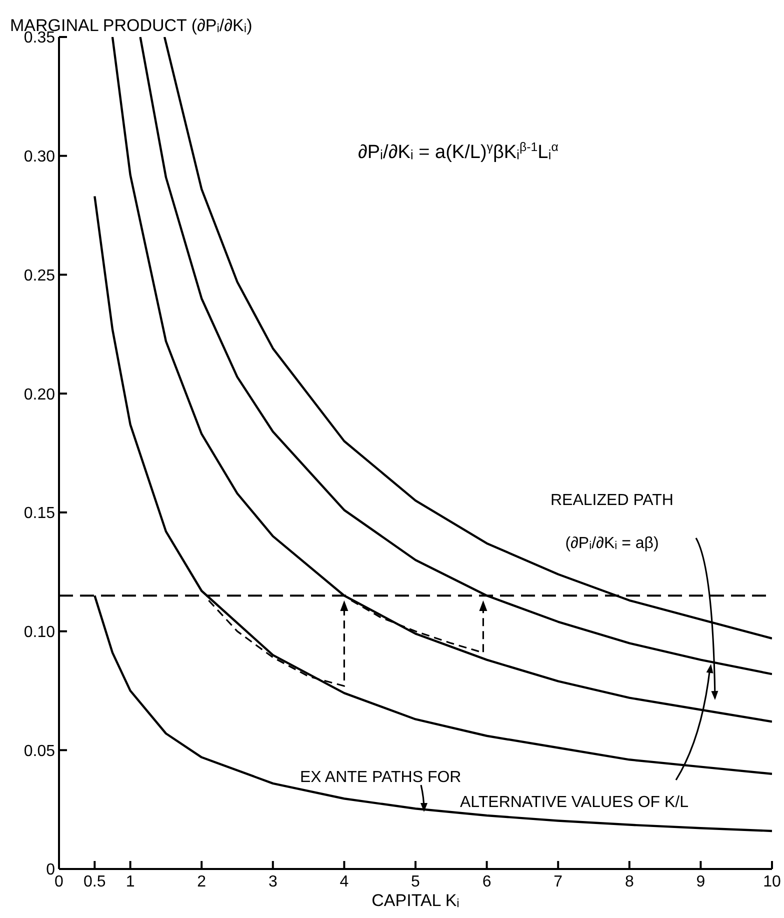 This screenshot has height=918, width=784. I want to click on y-tick-label: 0.25, so click(40, 275).